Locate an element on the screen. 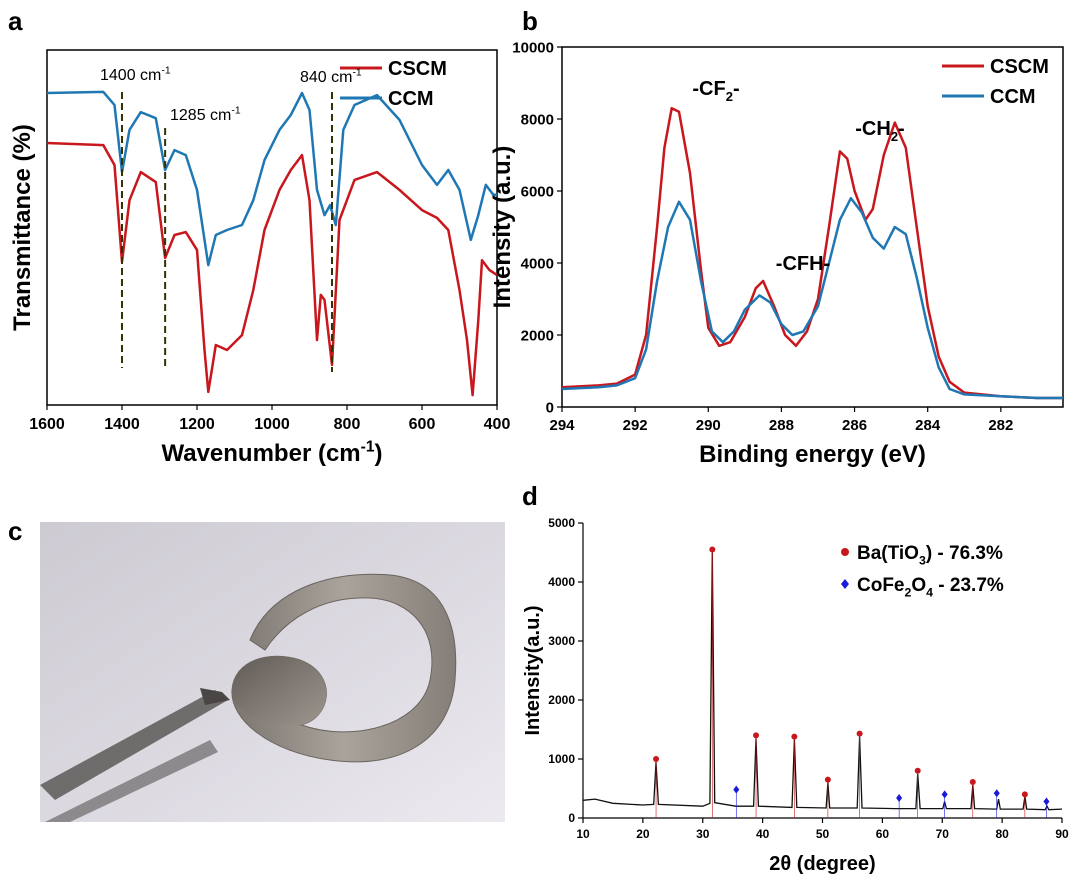 This screenshot has height=881, width=1074. y-axis-title: Intensity (a.u.) is located at coordinates (502, 227).